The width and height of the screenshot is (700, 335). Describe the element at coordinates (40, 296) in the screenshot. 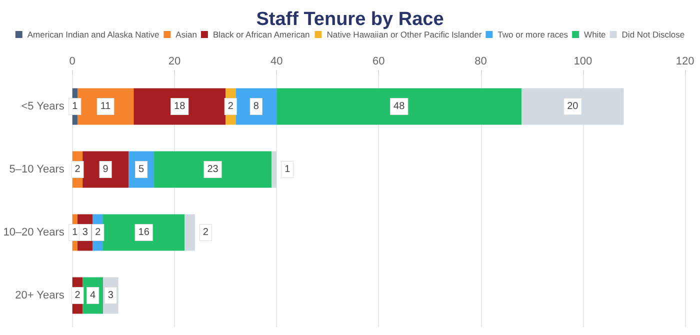

I see `y-tick-label: 20+ Years` at that location.